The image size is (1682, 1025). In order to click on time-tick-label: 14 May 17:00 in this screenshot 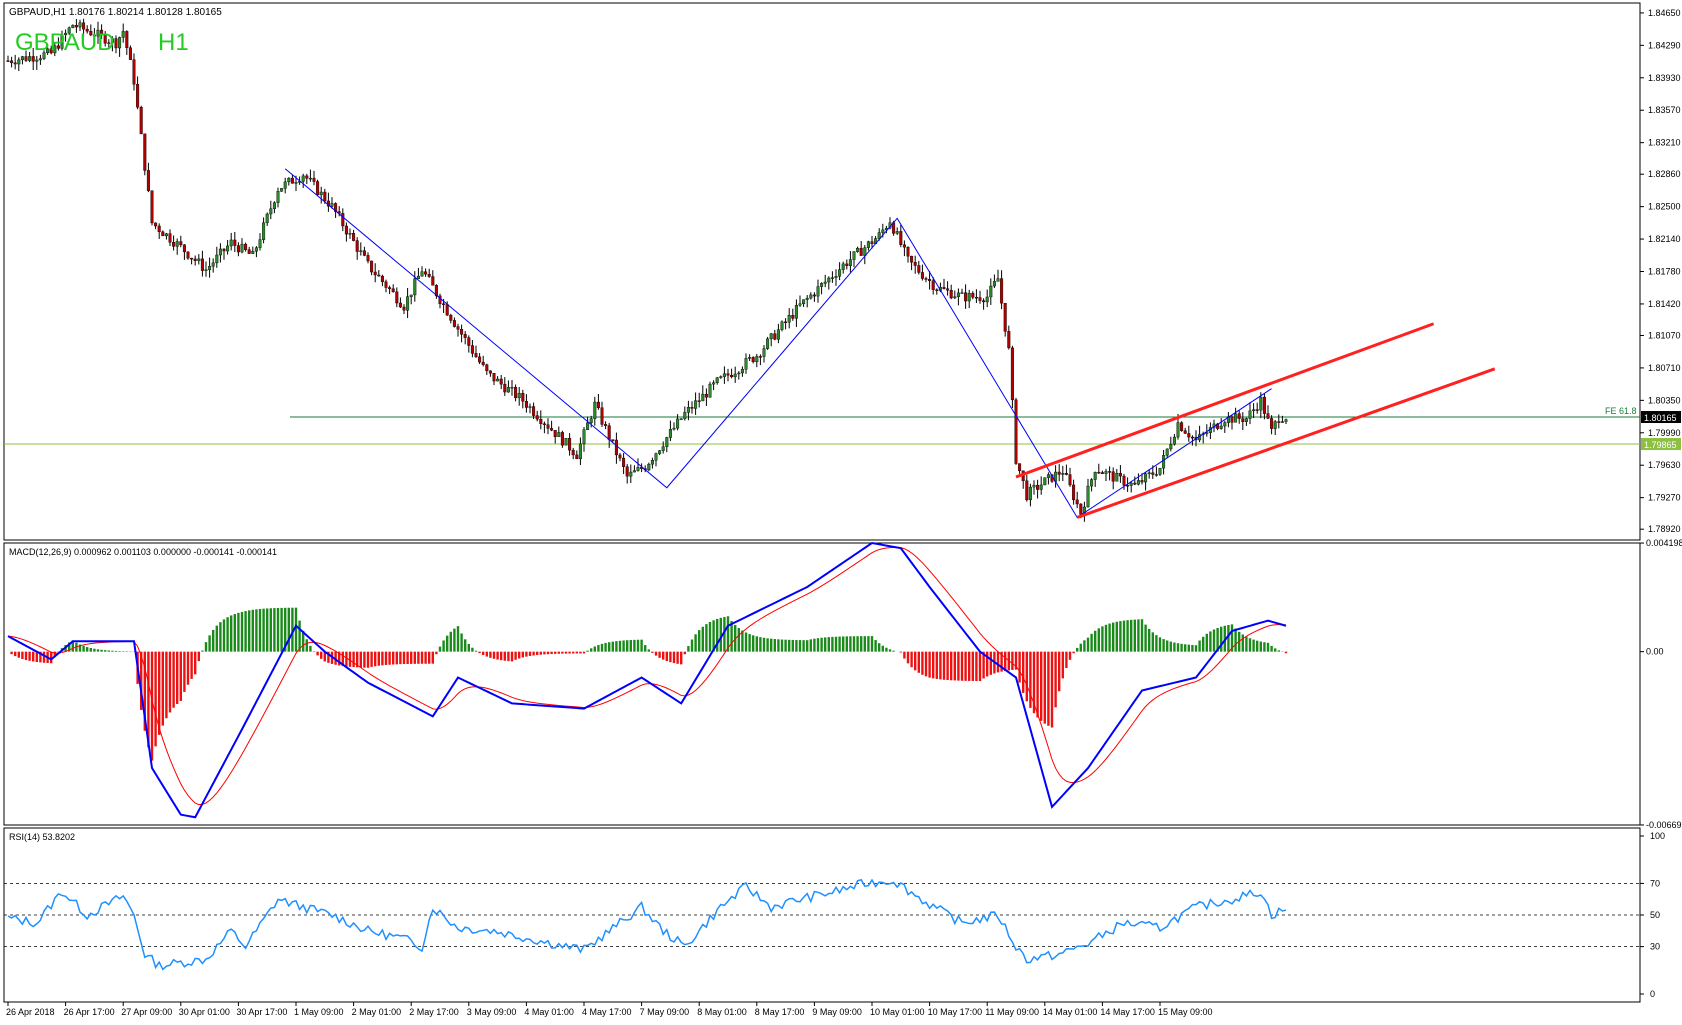, I will do `click(1127, 1012)`.